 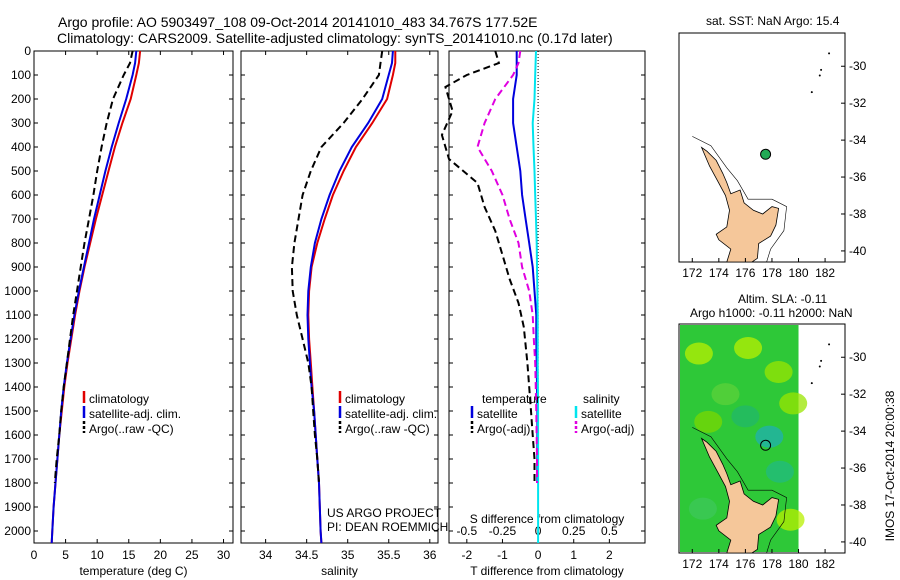 I want to click on x-tick-label: -2, so click(x=466, y=555).